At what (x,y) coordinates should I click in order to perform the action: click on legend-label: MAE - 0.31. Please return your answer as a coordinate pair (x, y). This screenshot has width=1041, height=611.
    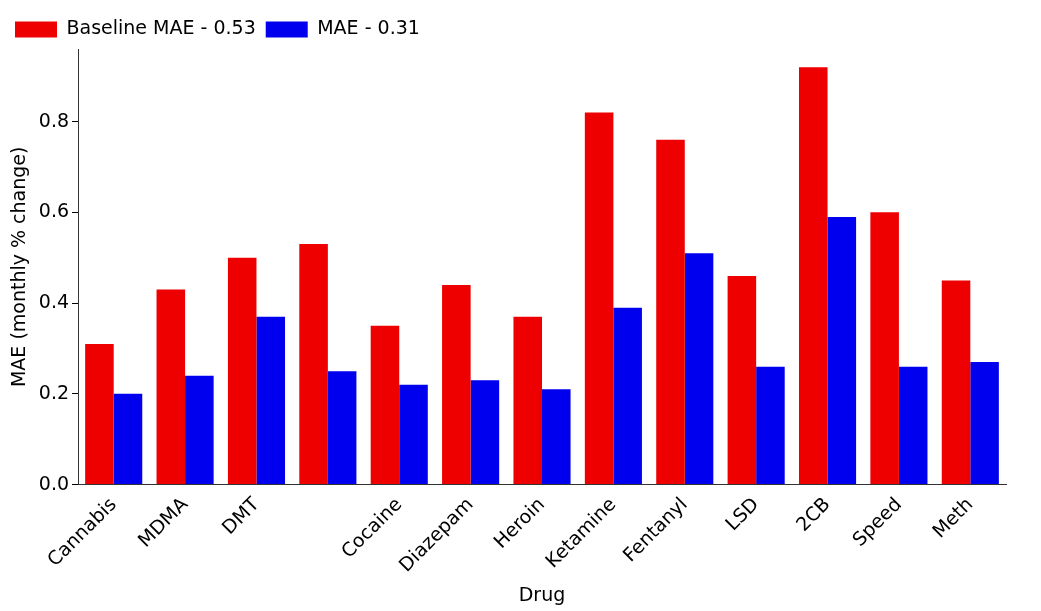
    Looking at the image, I should click on (368, 27).